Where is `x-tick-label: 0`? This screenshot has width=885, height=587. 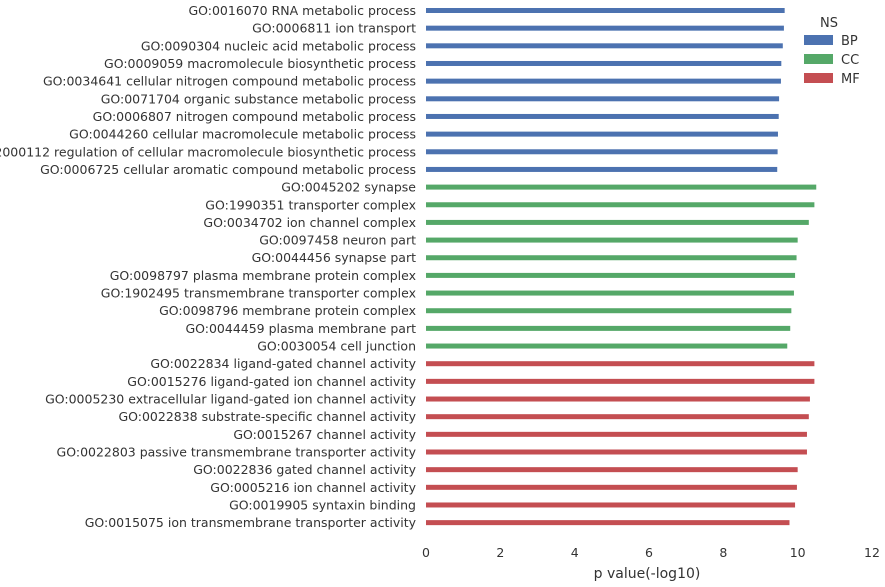 x-tick-label: 0 is located at coordinates (426, 552).